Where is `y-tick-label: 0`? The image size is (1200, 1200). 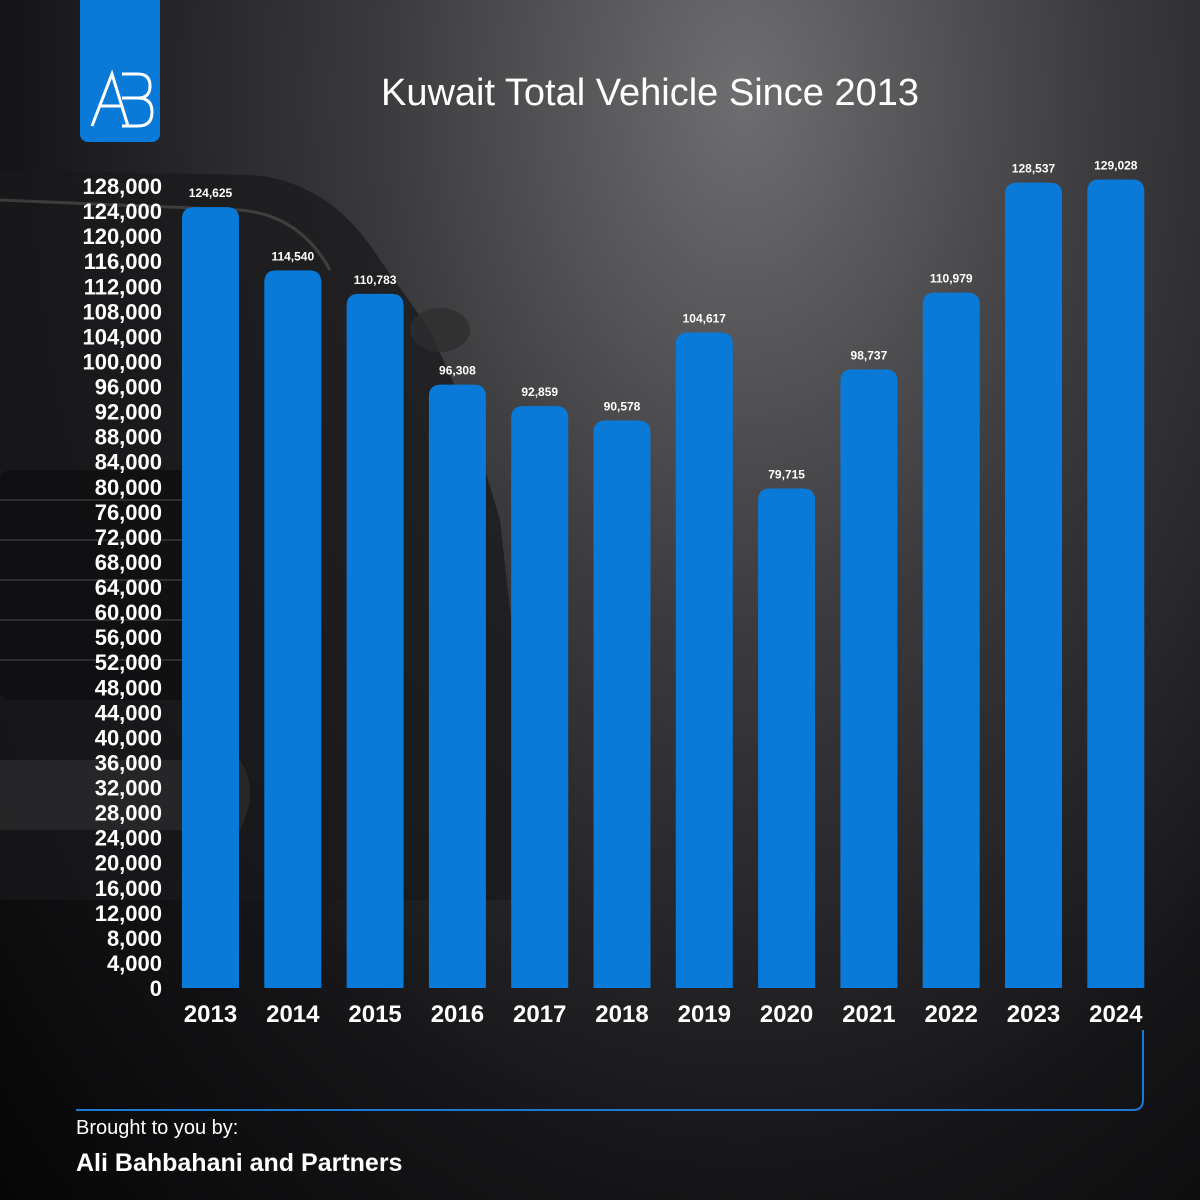 y-tick-label: 0 is located at coordinates (156, 988).